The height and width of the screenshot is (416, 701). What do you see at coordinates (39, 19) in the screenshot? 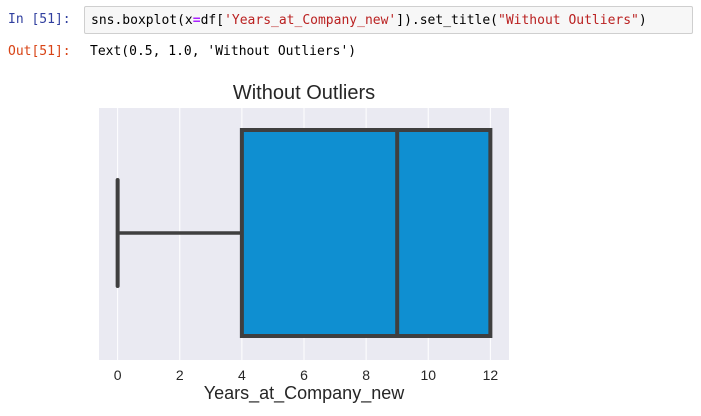
I see `input-prompt: In [51]:` at bounding box center [39, 19].